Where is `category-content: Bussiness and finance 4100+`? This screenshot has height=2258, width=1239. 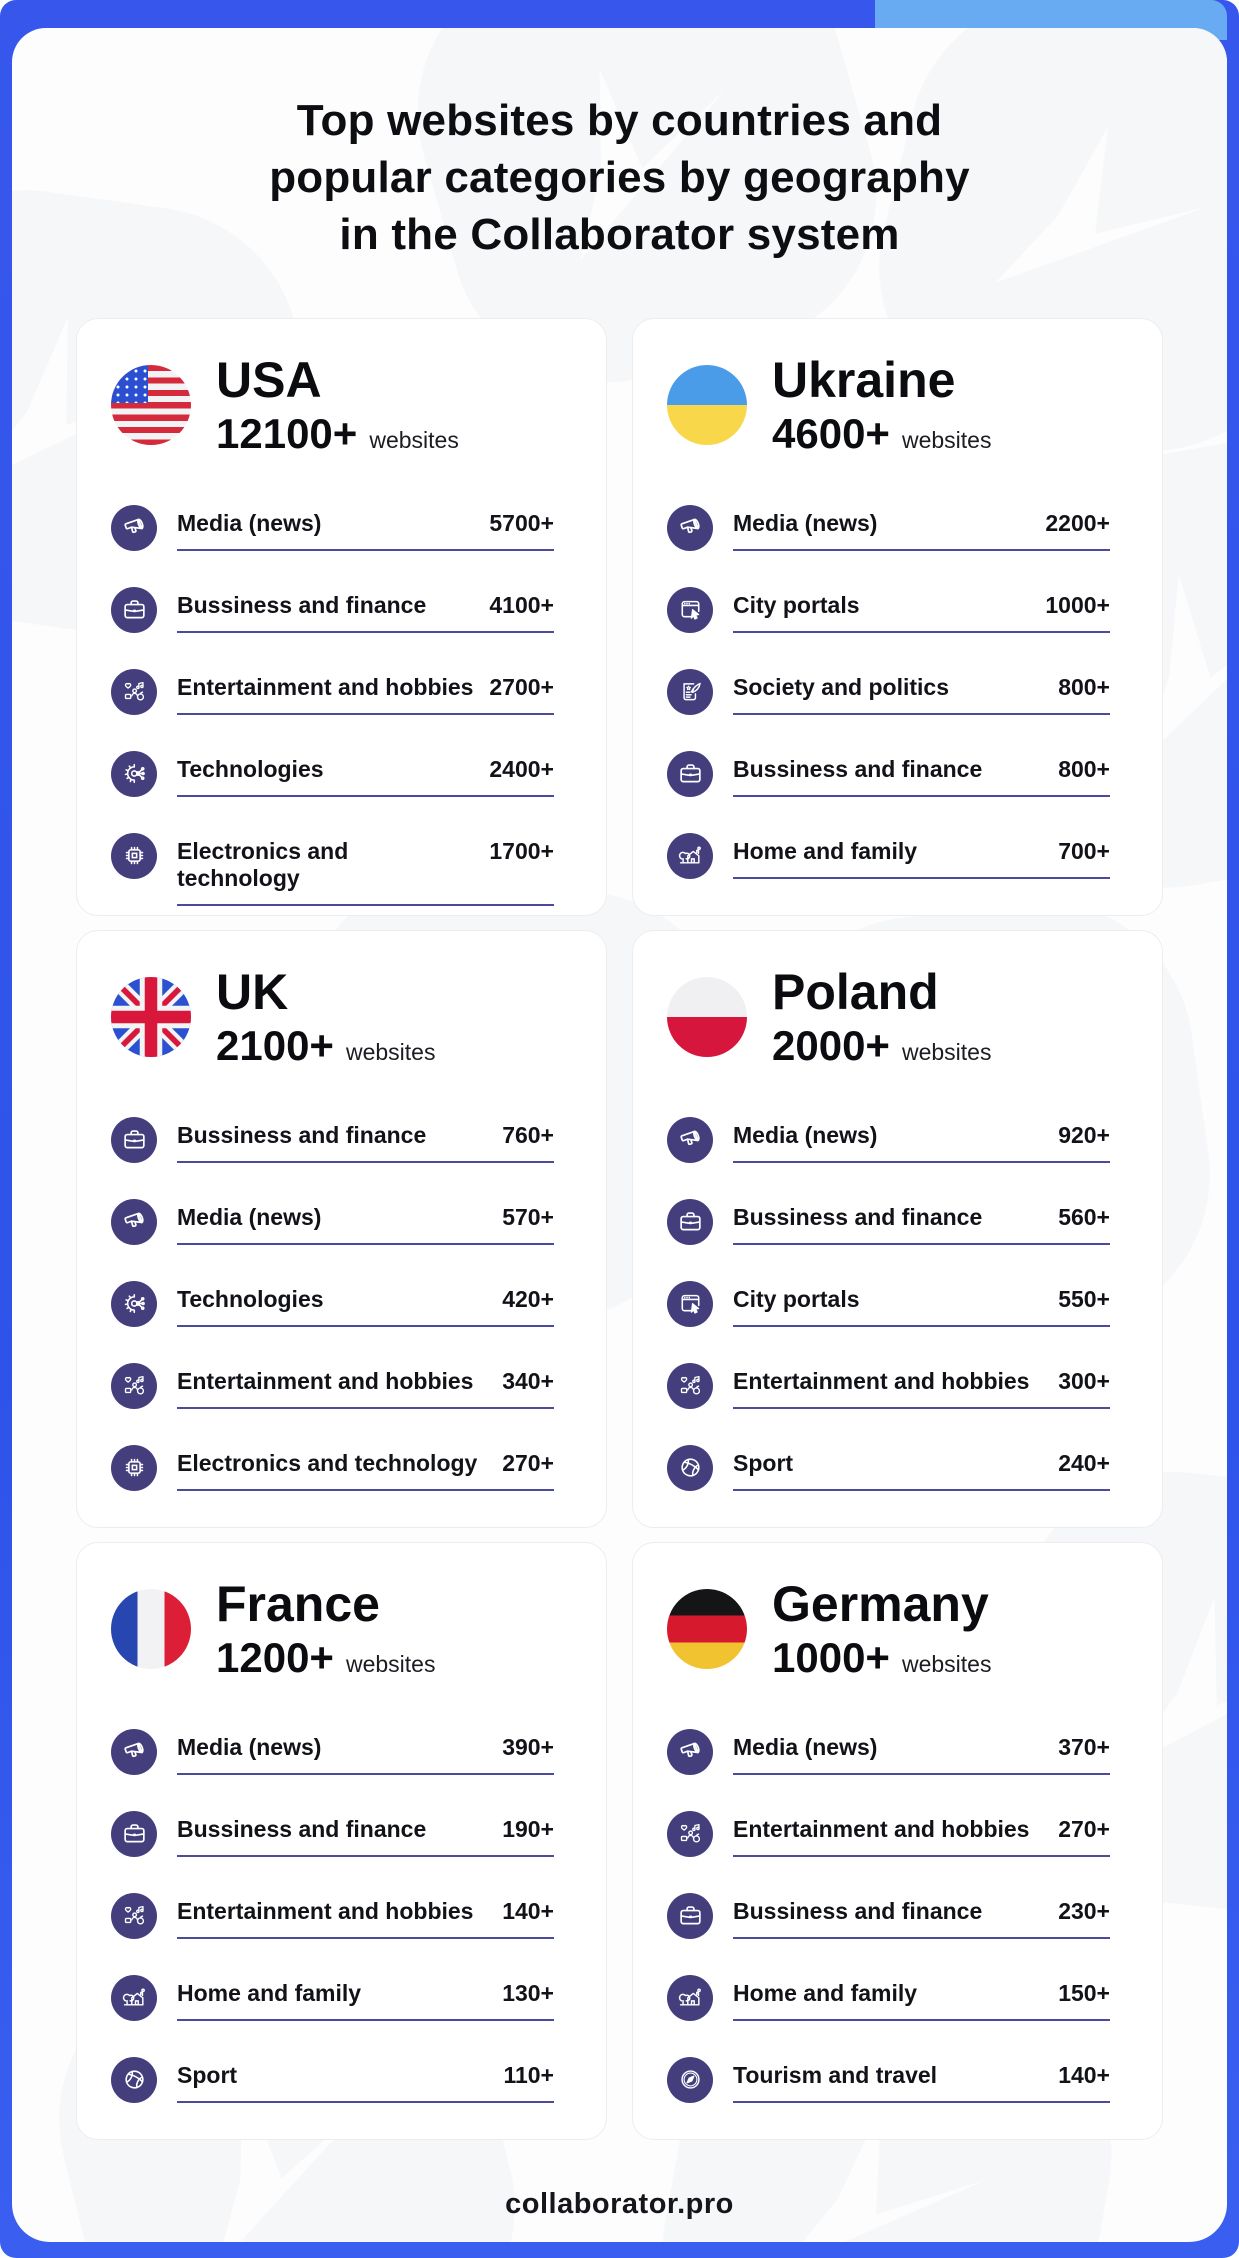
category-content: Bussiness and finance 4100+ is located at coordinates (365, 610).